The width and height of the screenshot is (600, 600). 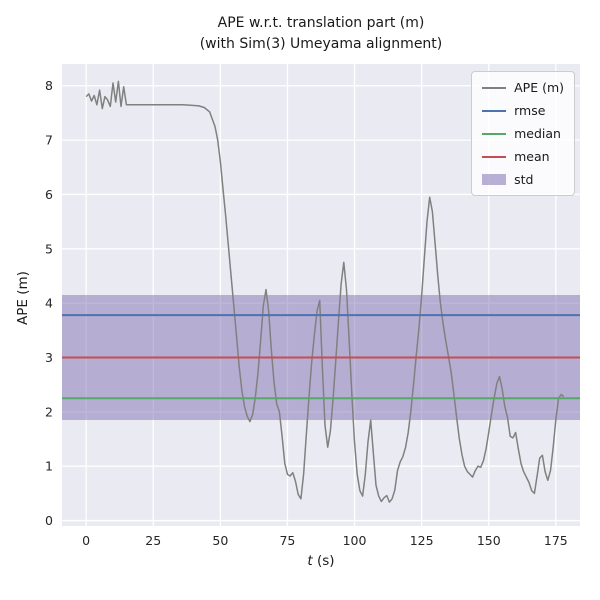 What do you see at coordinates (220, 540) in the screenshot?
I see `svg-text: 50` at bounding box center [220, 540].